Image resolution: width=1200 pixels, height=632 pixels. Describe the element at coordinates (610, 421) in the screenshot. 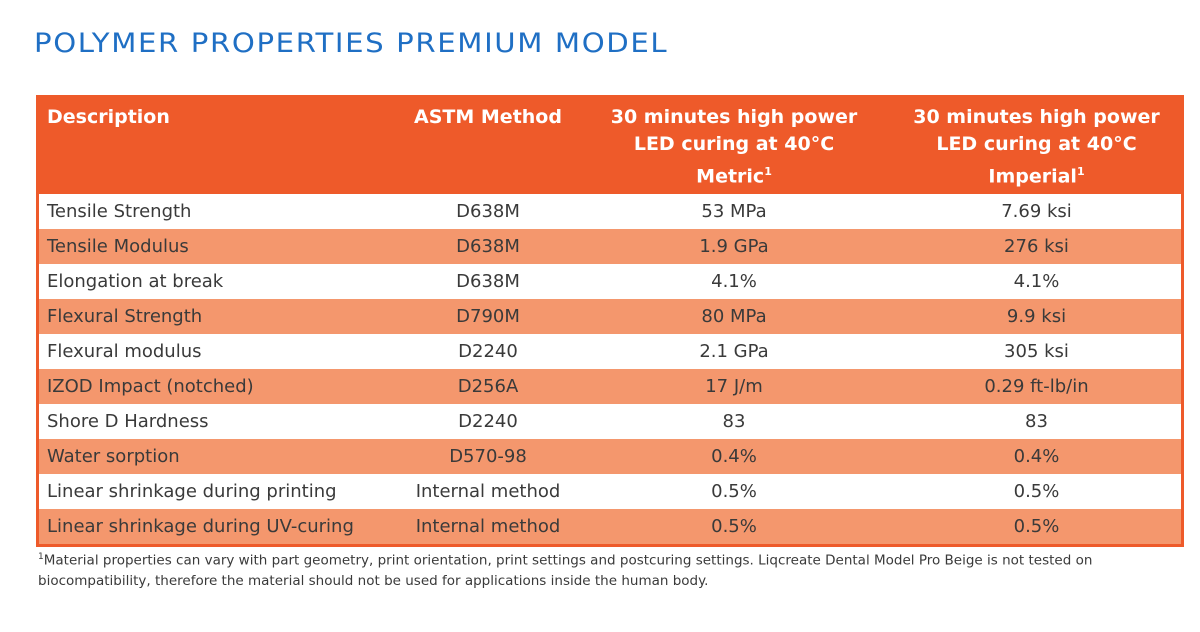

I see `table-row: Shore D Hardness D2240 83 83` at that location.